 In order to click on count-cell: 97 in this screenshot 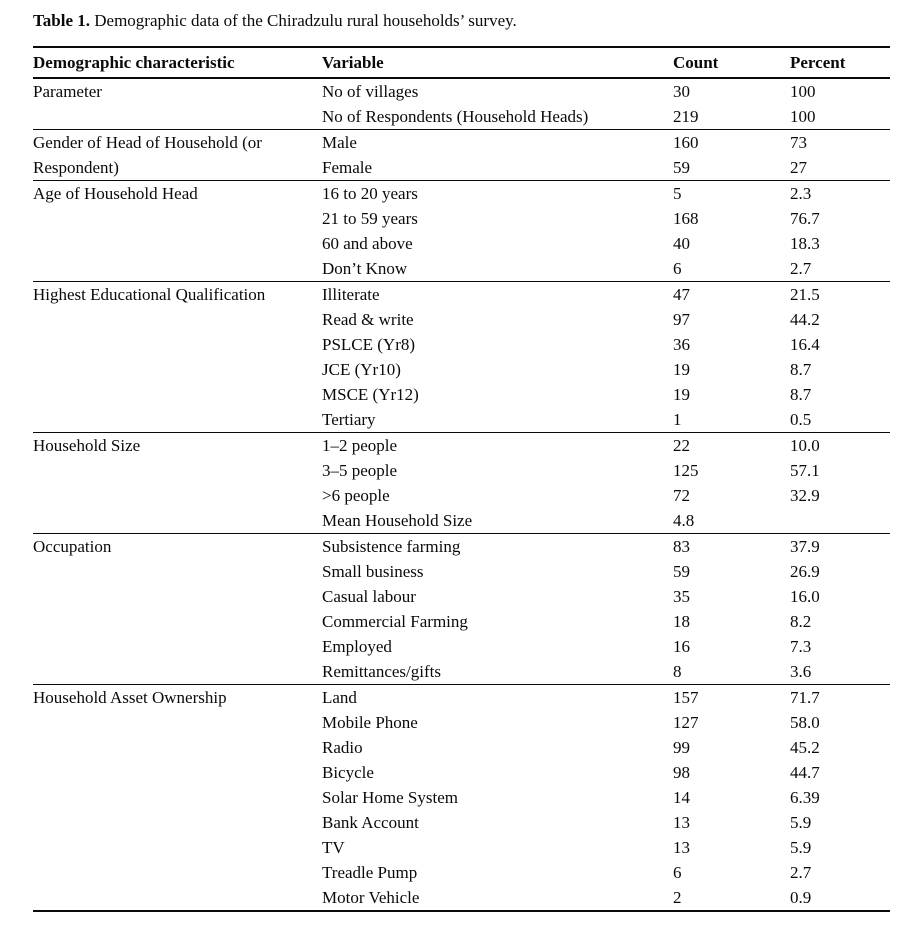, I will do `click(681, 319)`.